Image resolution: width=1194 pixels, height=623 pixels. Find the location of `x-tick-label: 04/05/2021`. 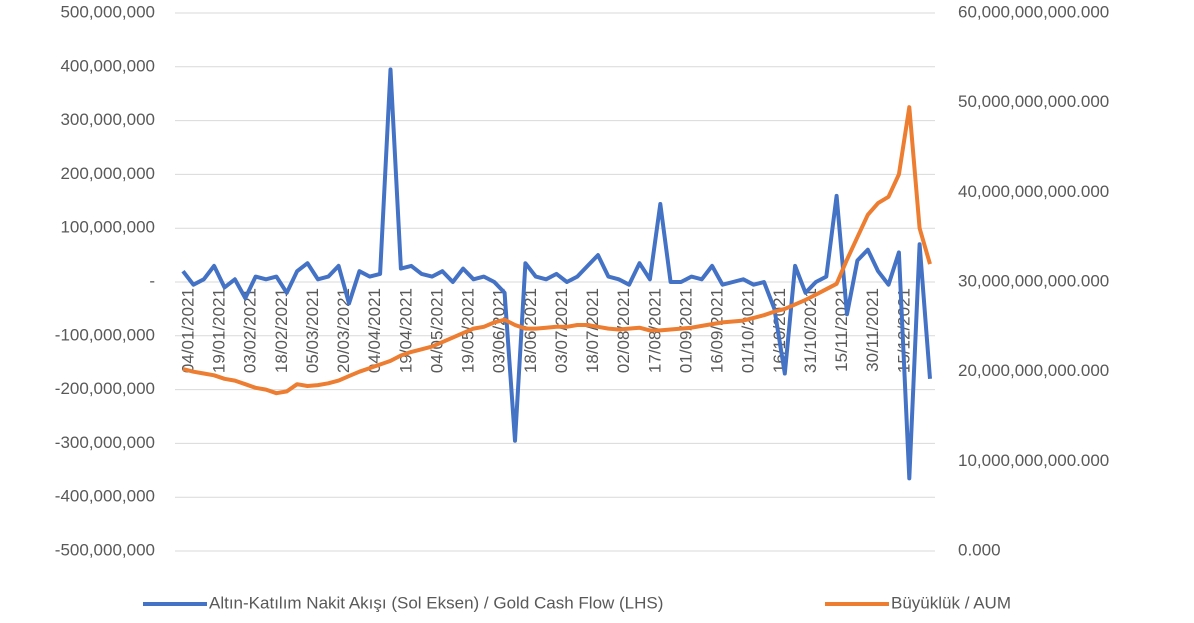

x-tick-label: 04/05/2021 is located at coordinates (436, 330).